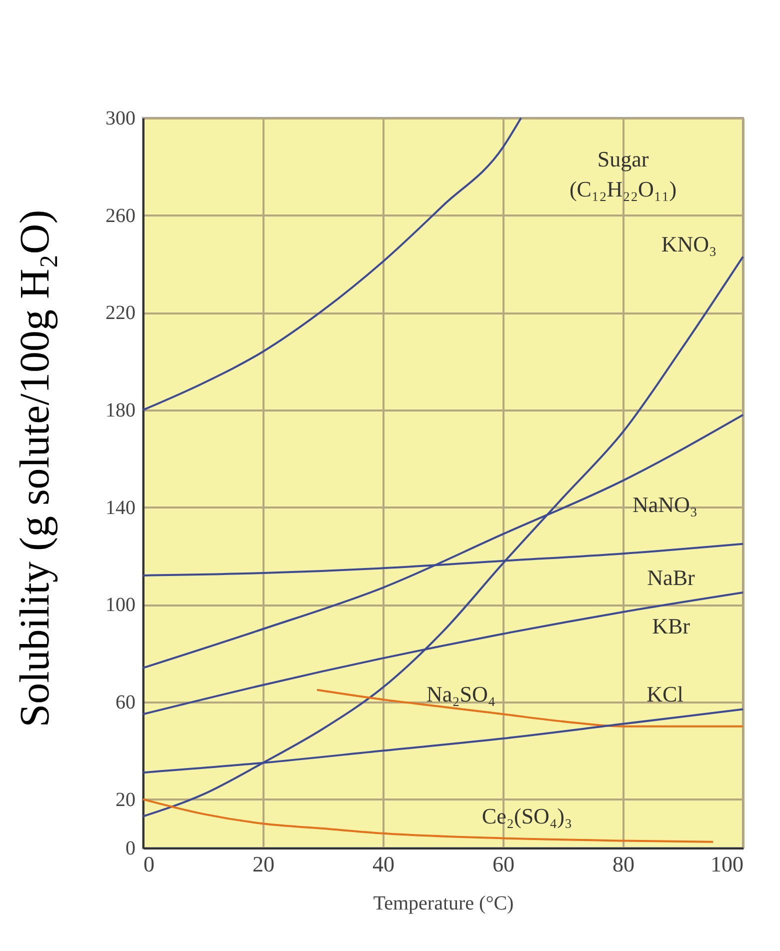 The image size is (780, 951). What do you see at coordinates (121, 215) in the screenshot?
I see `y-tick-label: 260` at bounding box center [121, 215].